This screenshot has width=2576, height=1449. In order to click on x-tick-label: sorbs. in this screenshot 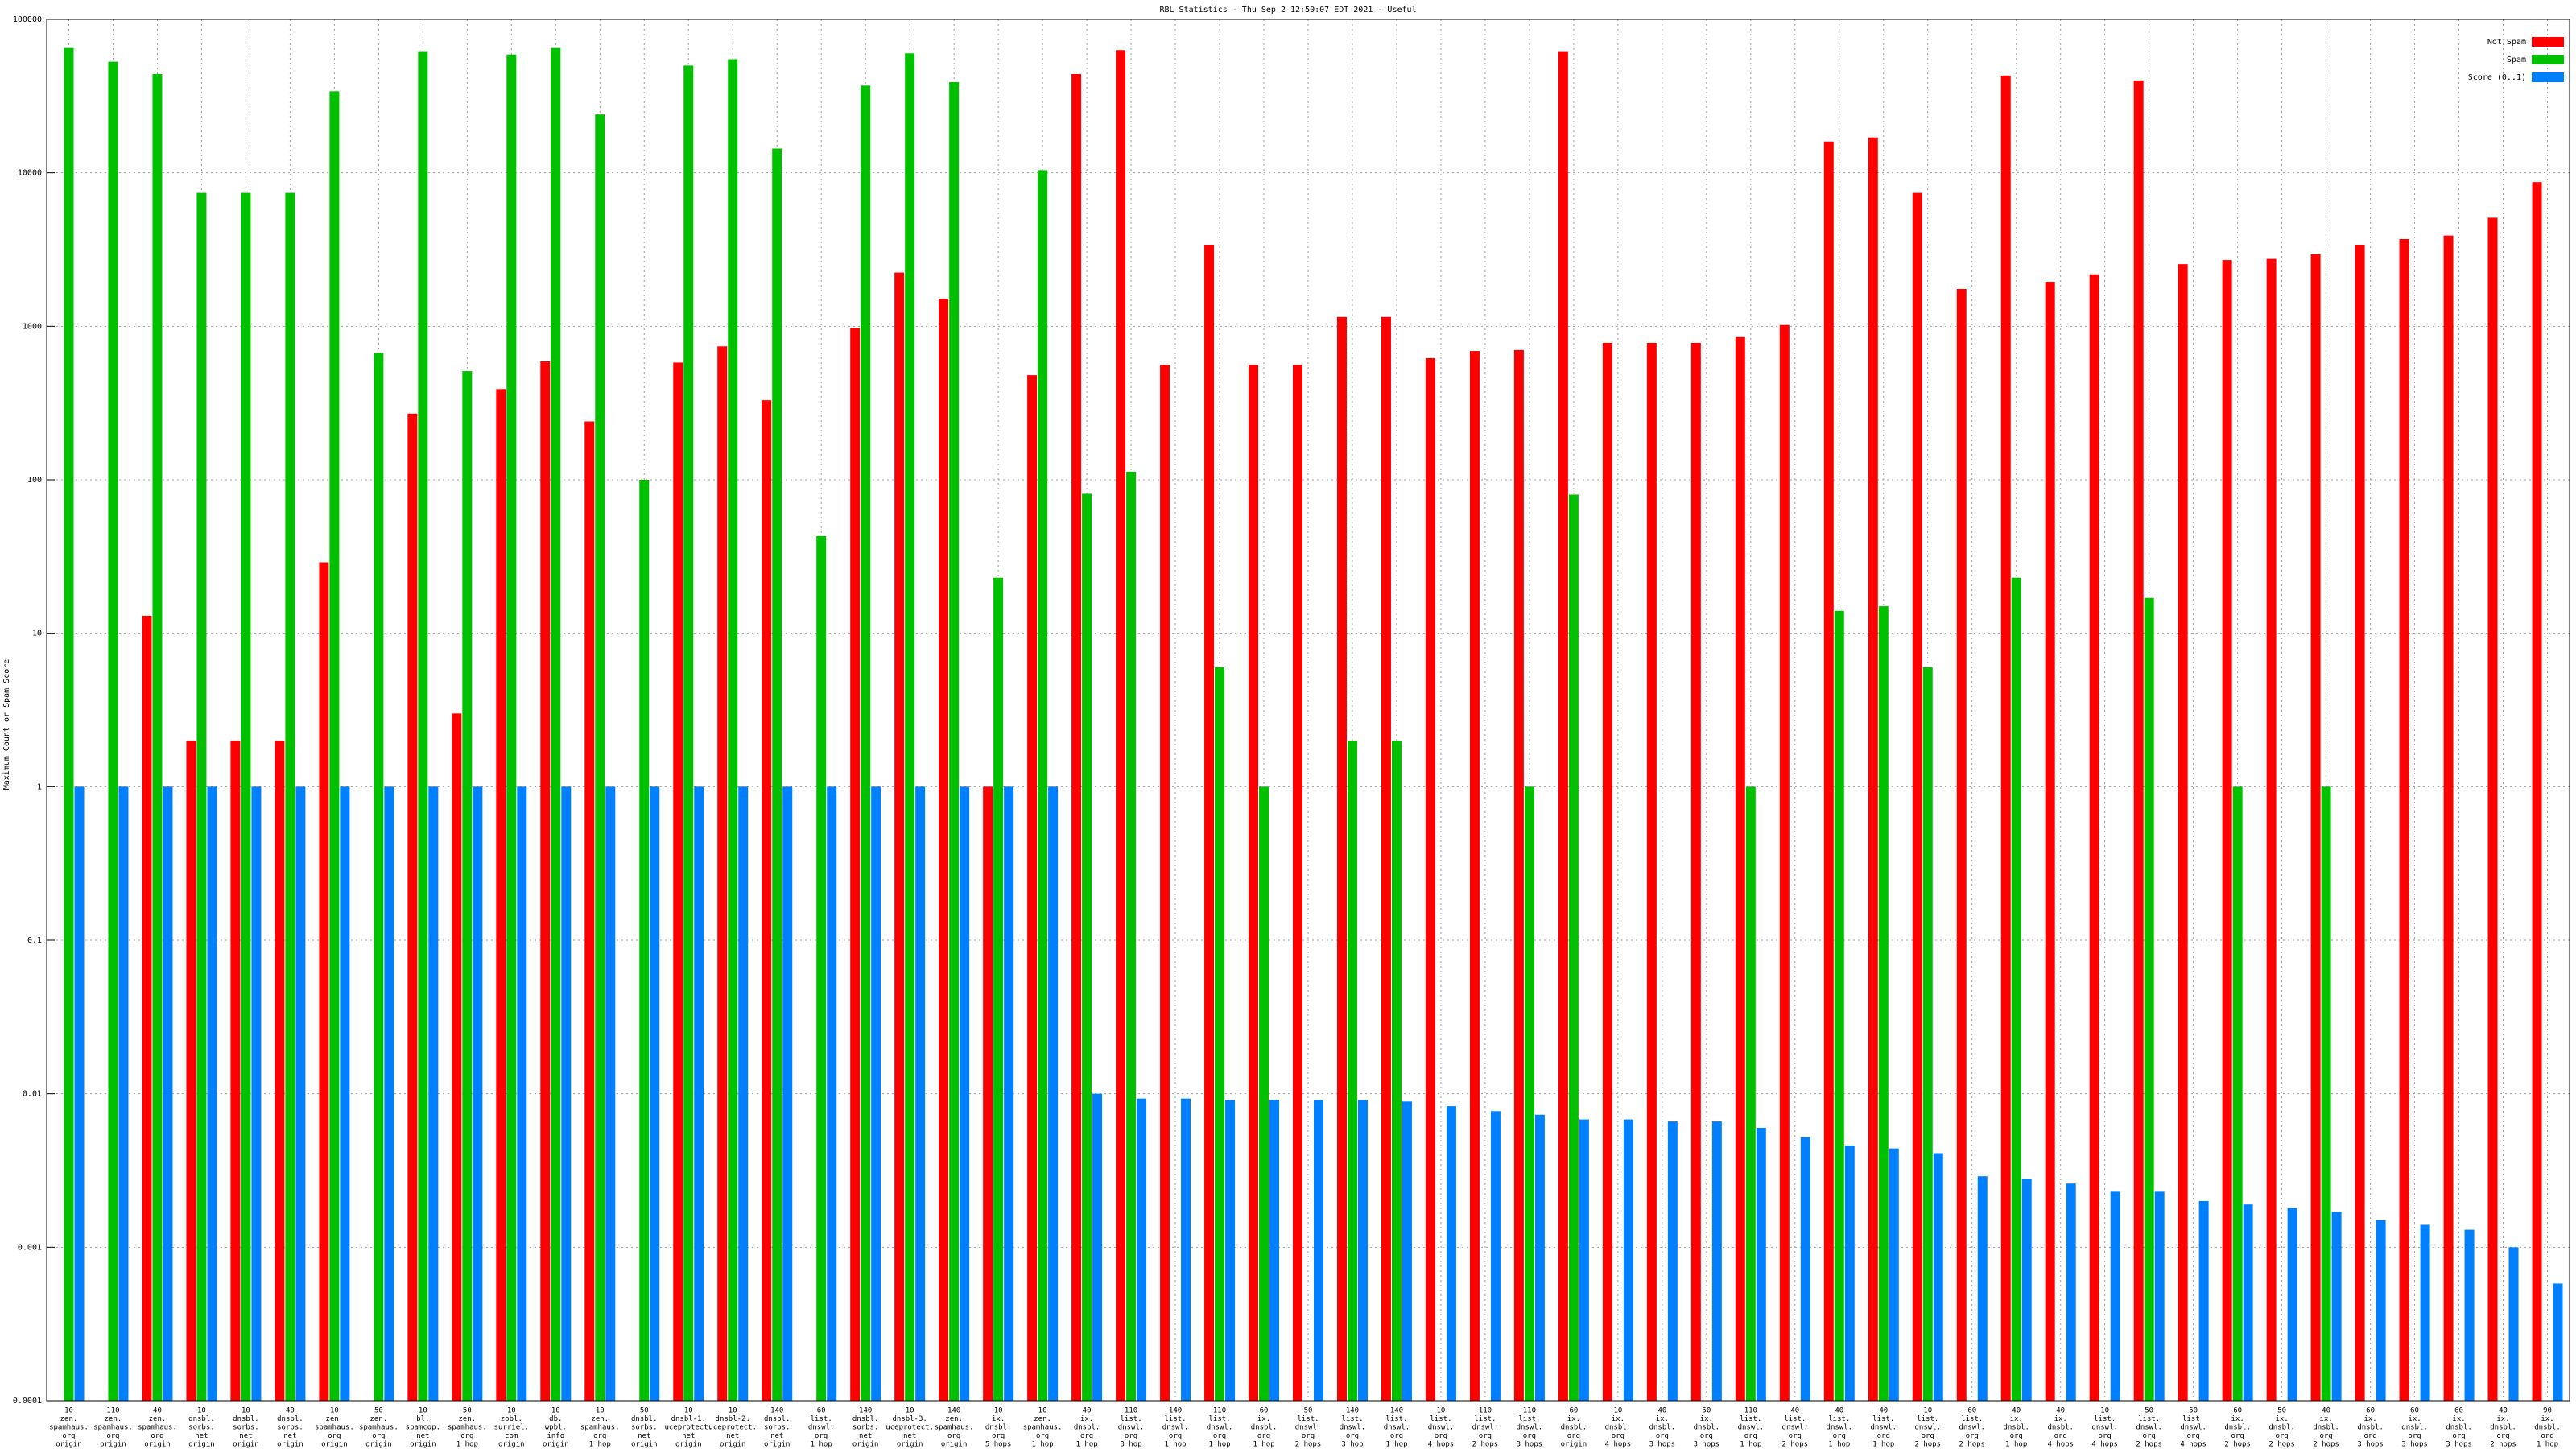, I will do `click(201, 1428)`.